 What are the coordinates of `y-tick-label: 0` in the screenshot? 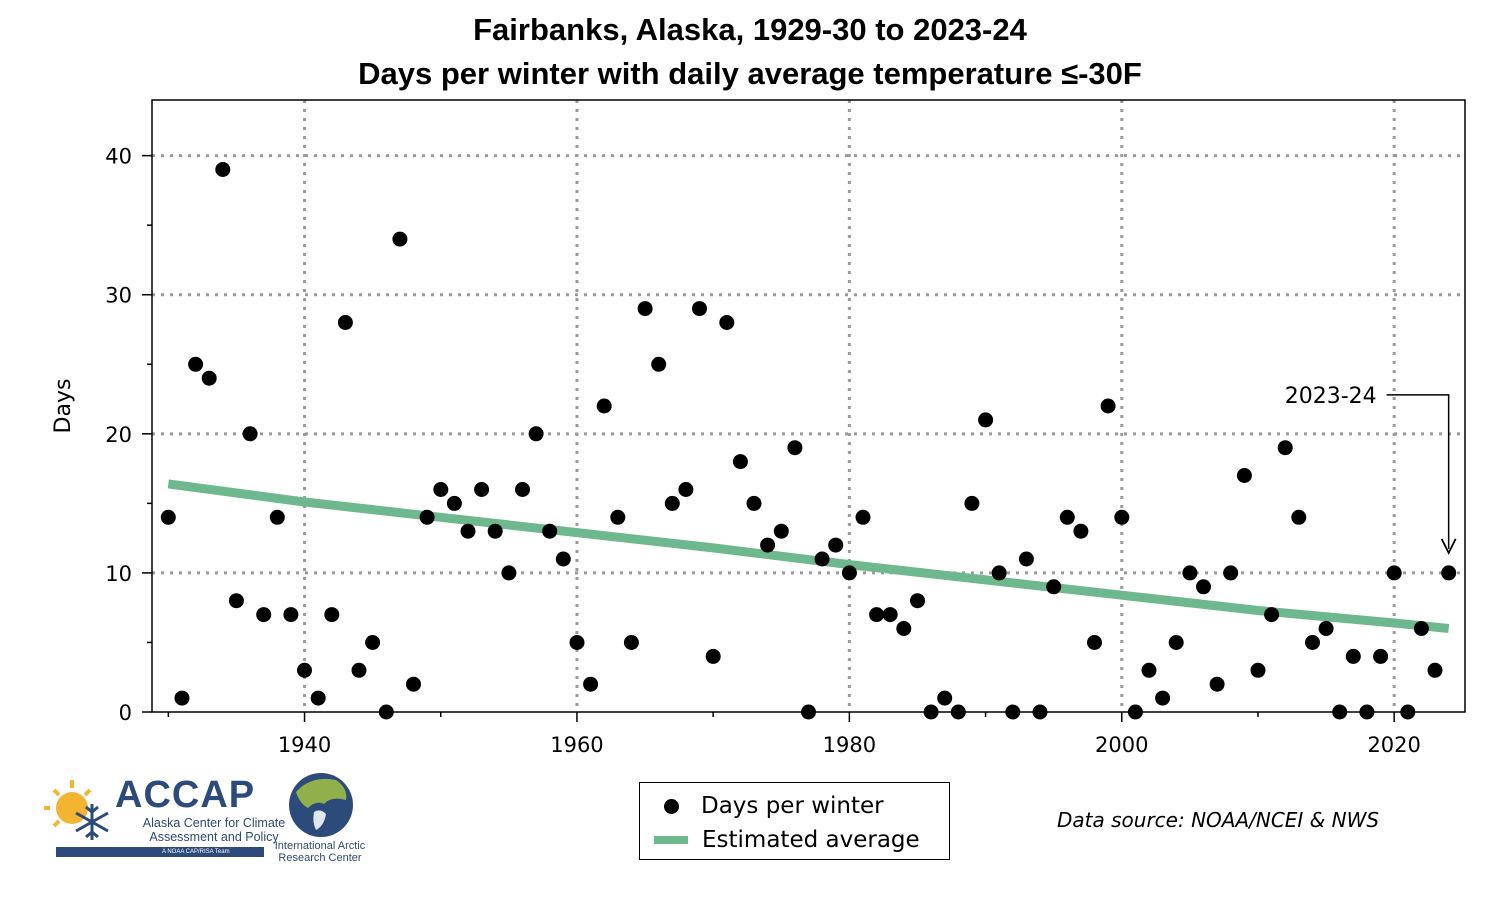 It's located at (125, 713).